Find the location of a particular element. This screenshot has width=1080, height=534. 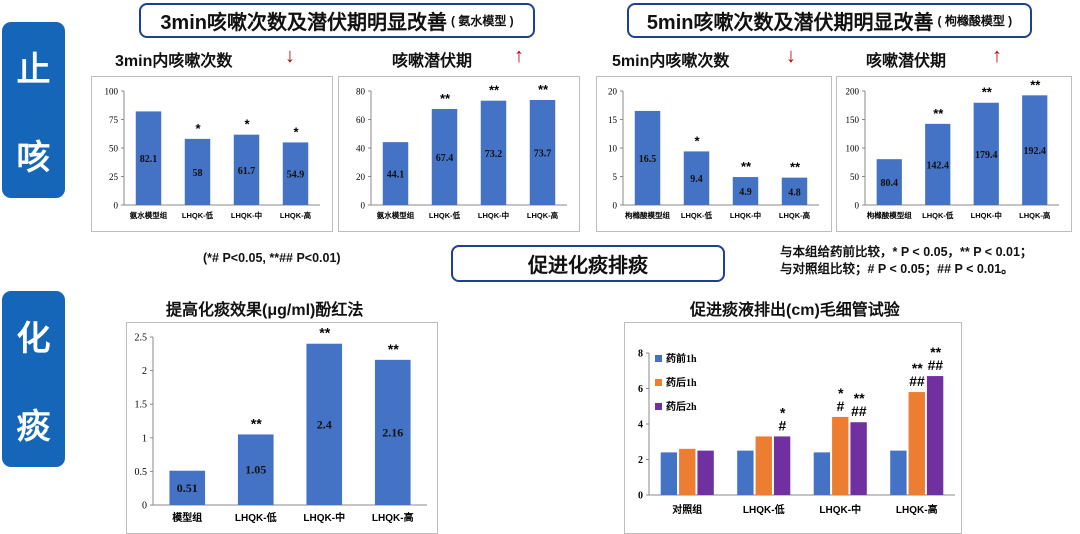

data-label: 0.51 is located at coordinates (187, 488).